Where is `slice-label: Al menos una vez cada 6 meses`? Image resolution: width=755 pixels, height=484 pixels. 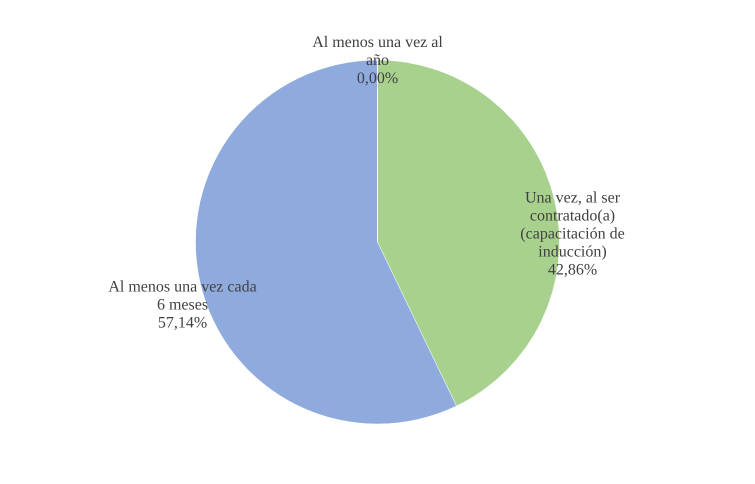 slice-label: Al menos una vez cada 6 meses is located at coordinates (182, 296).